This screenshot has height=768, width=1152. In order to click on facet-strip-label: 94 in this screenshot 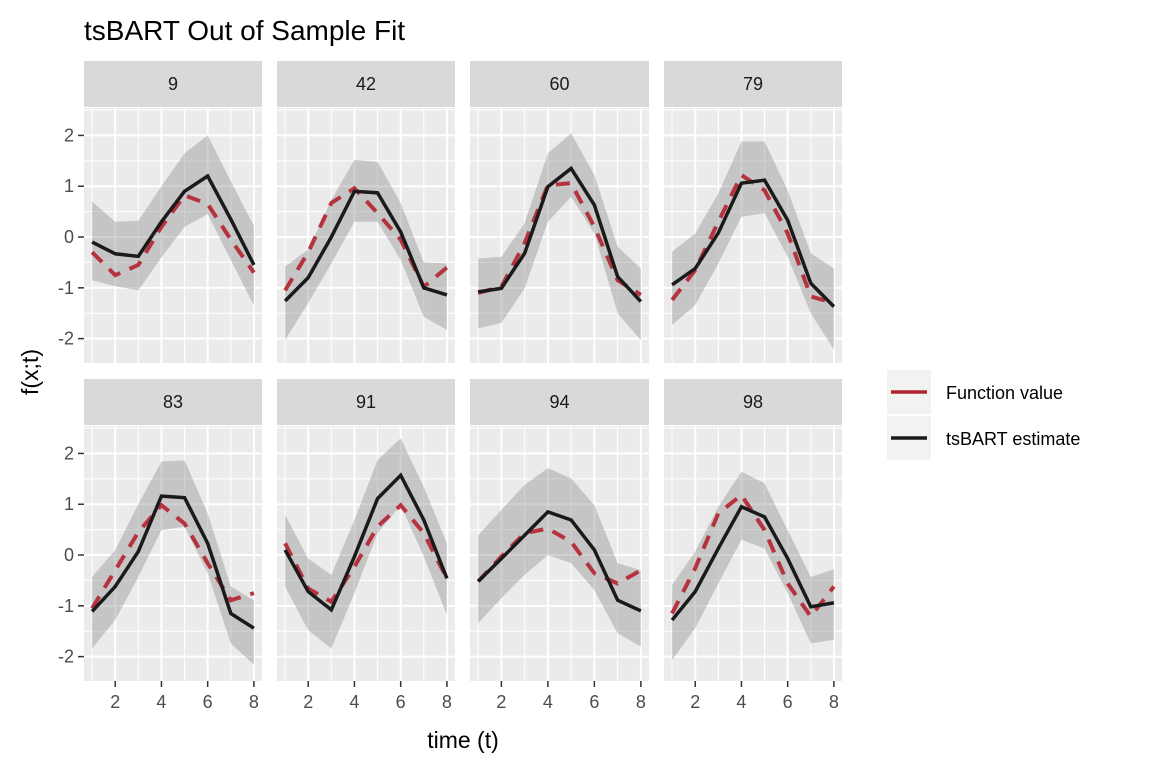, I will do `click(559, 402)`.